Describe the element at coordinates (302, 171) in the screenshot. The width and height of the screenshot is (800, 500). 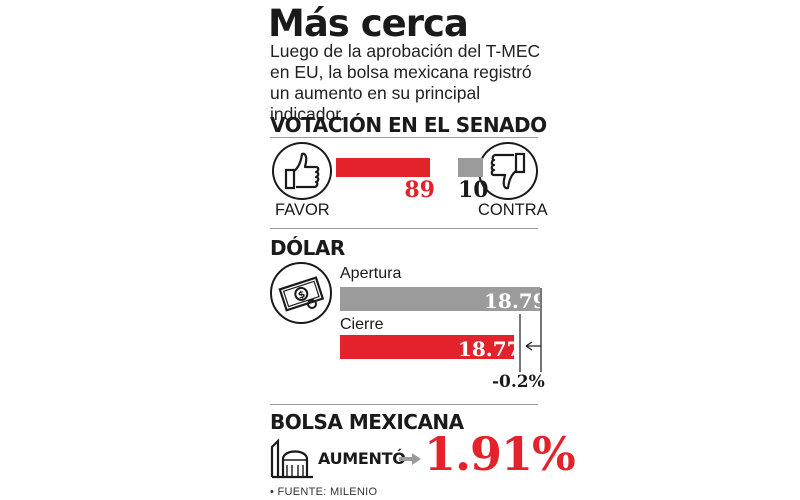
I see `thumbs-up-icon` at that location.